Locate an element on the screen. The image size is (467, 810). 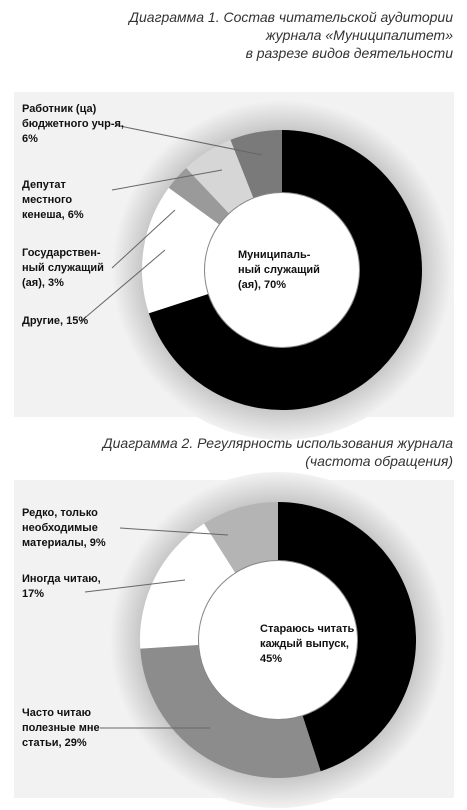
label-text: Государствен-ный служащий (ая), is located at coordinates (63, 268).